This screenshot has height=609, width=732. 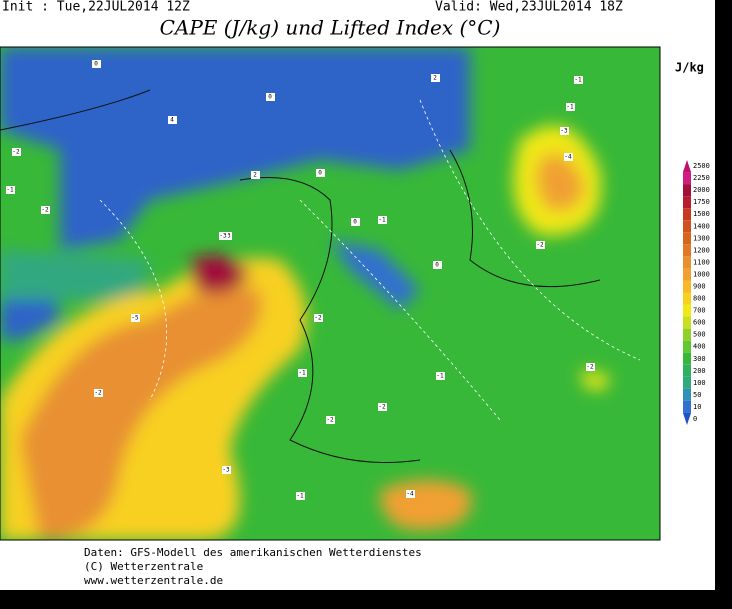 I want to click on legend-label: 1000, so click(x=701, y=274).